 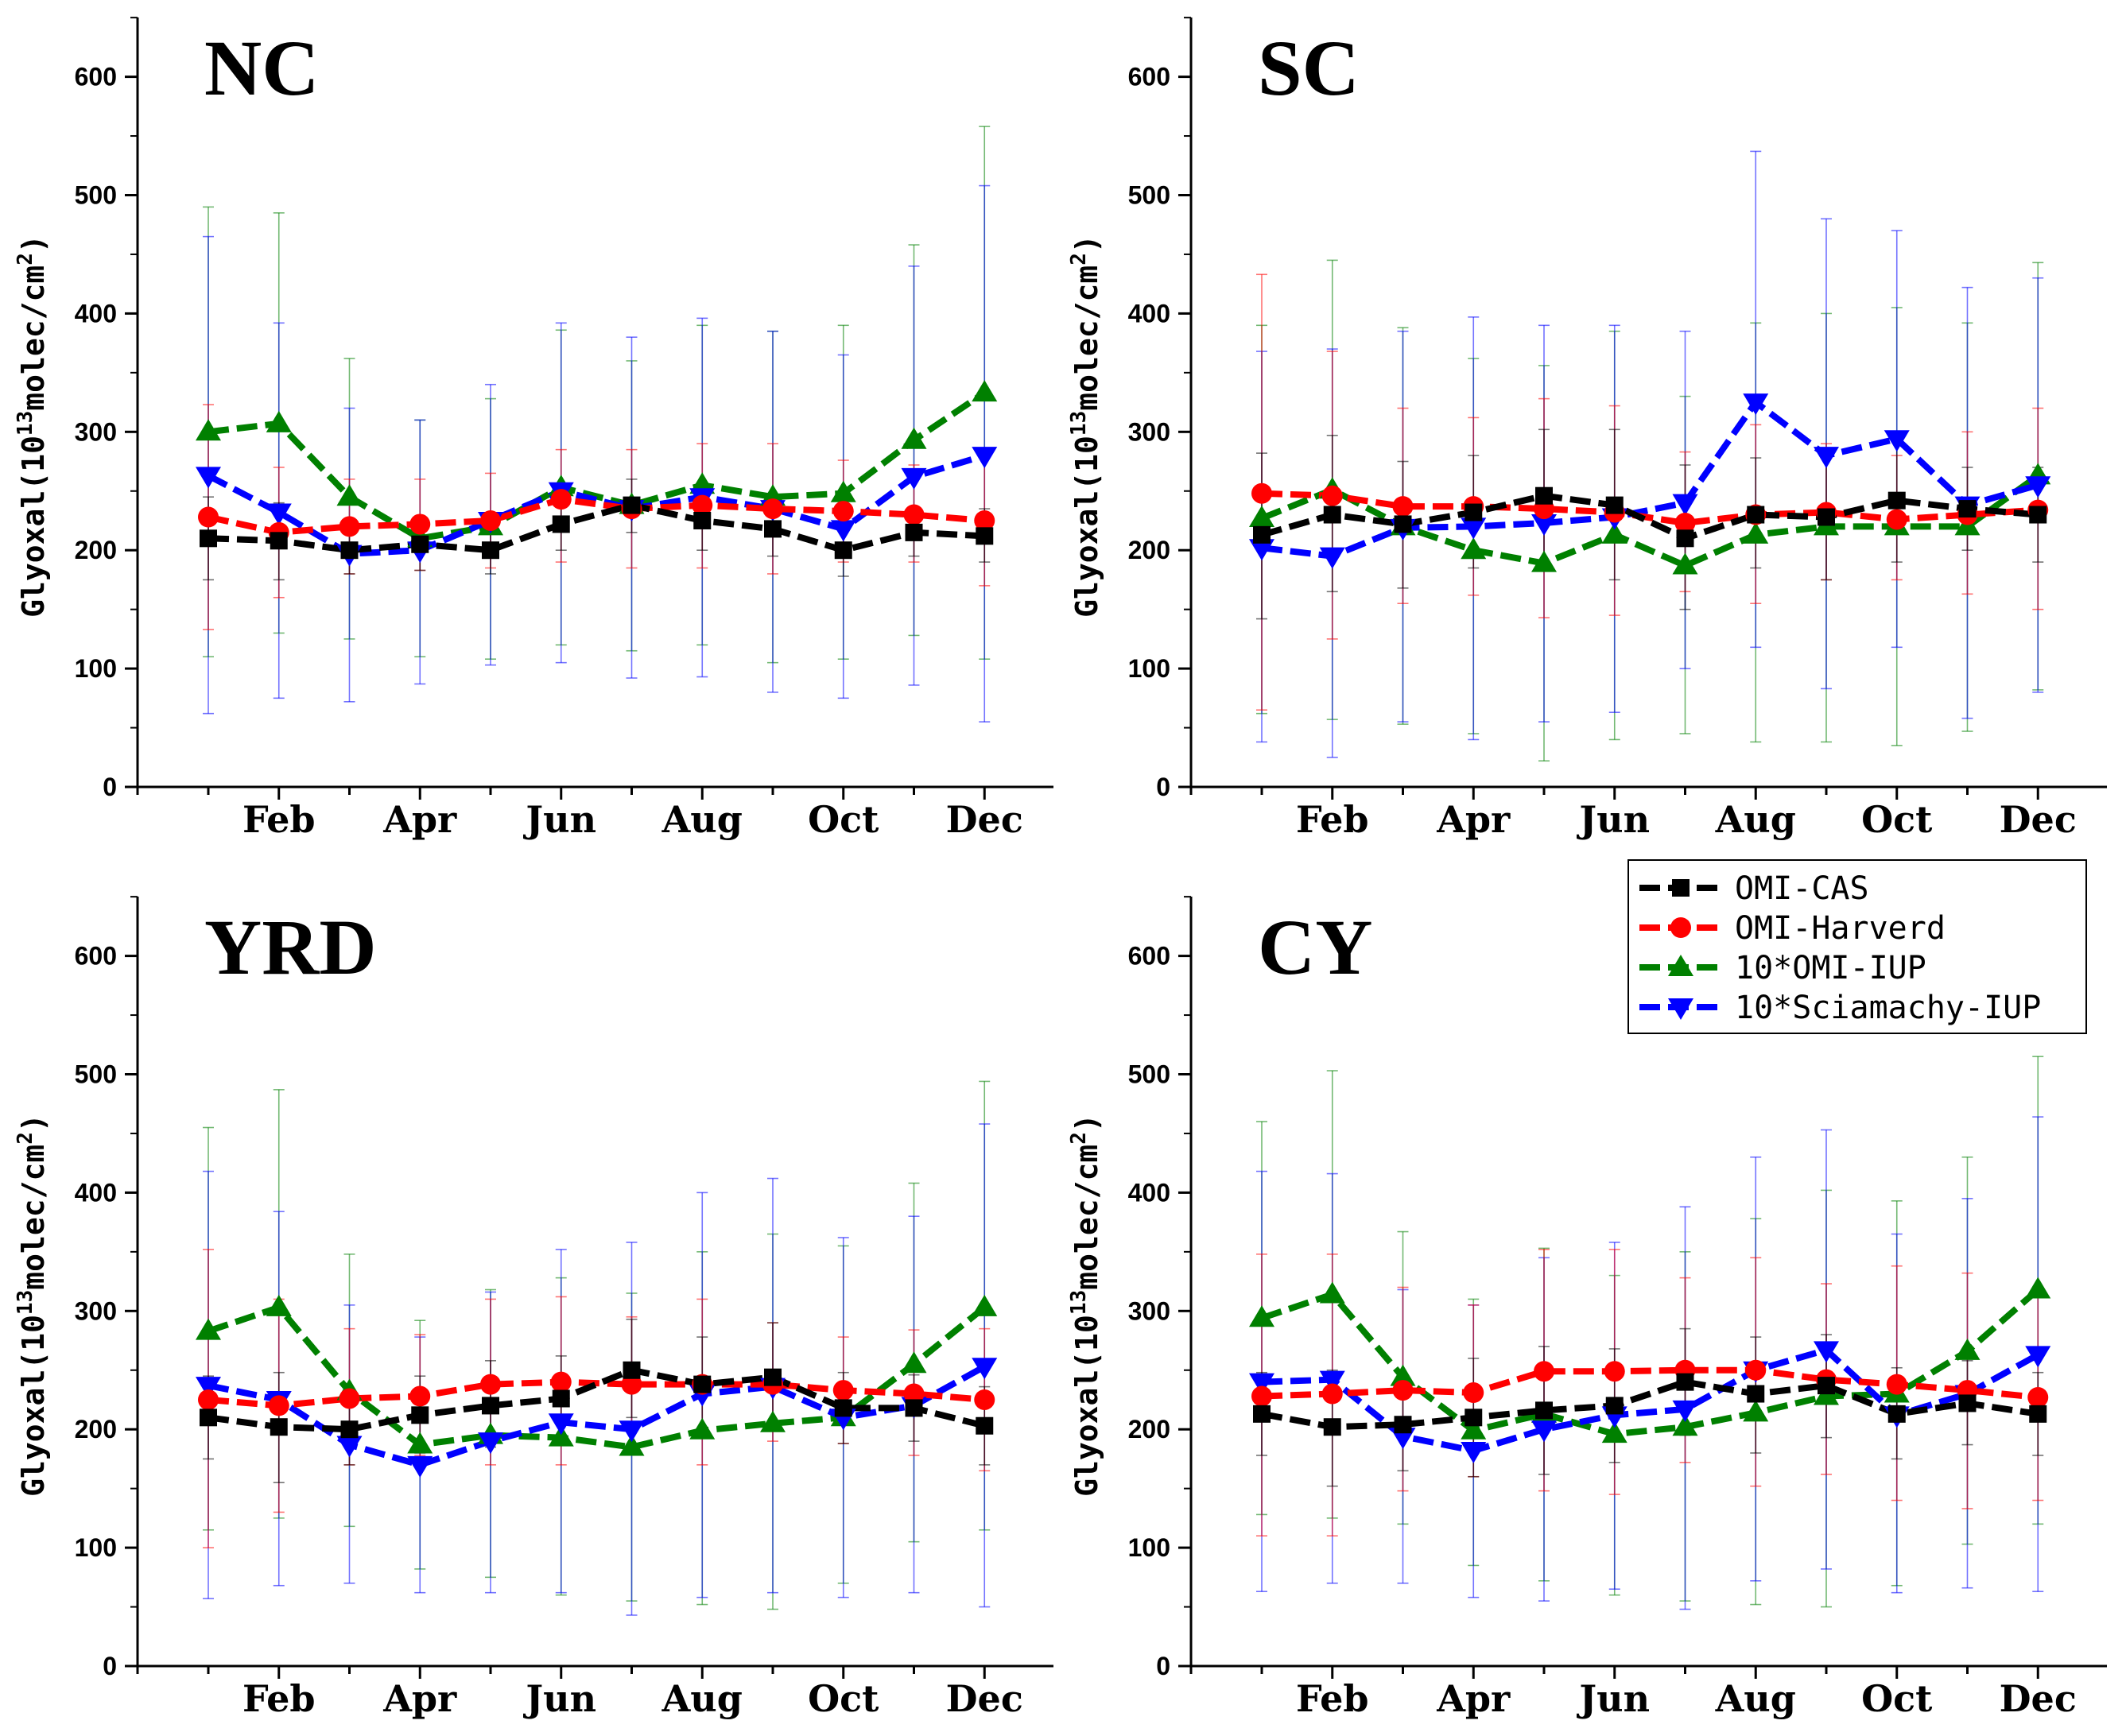 I want to click on series-line-10-omi-iup, so click(x=597, y=1377).